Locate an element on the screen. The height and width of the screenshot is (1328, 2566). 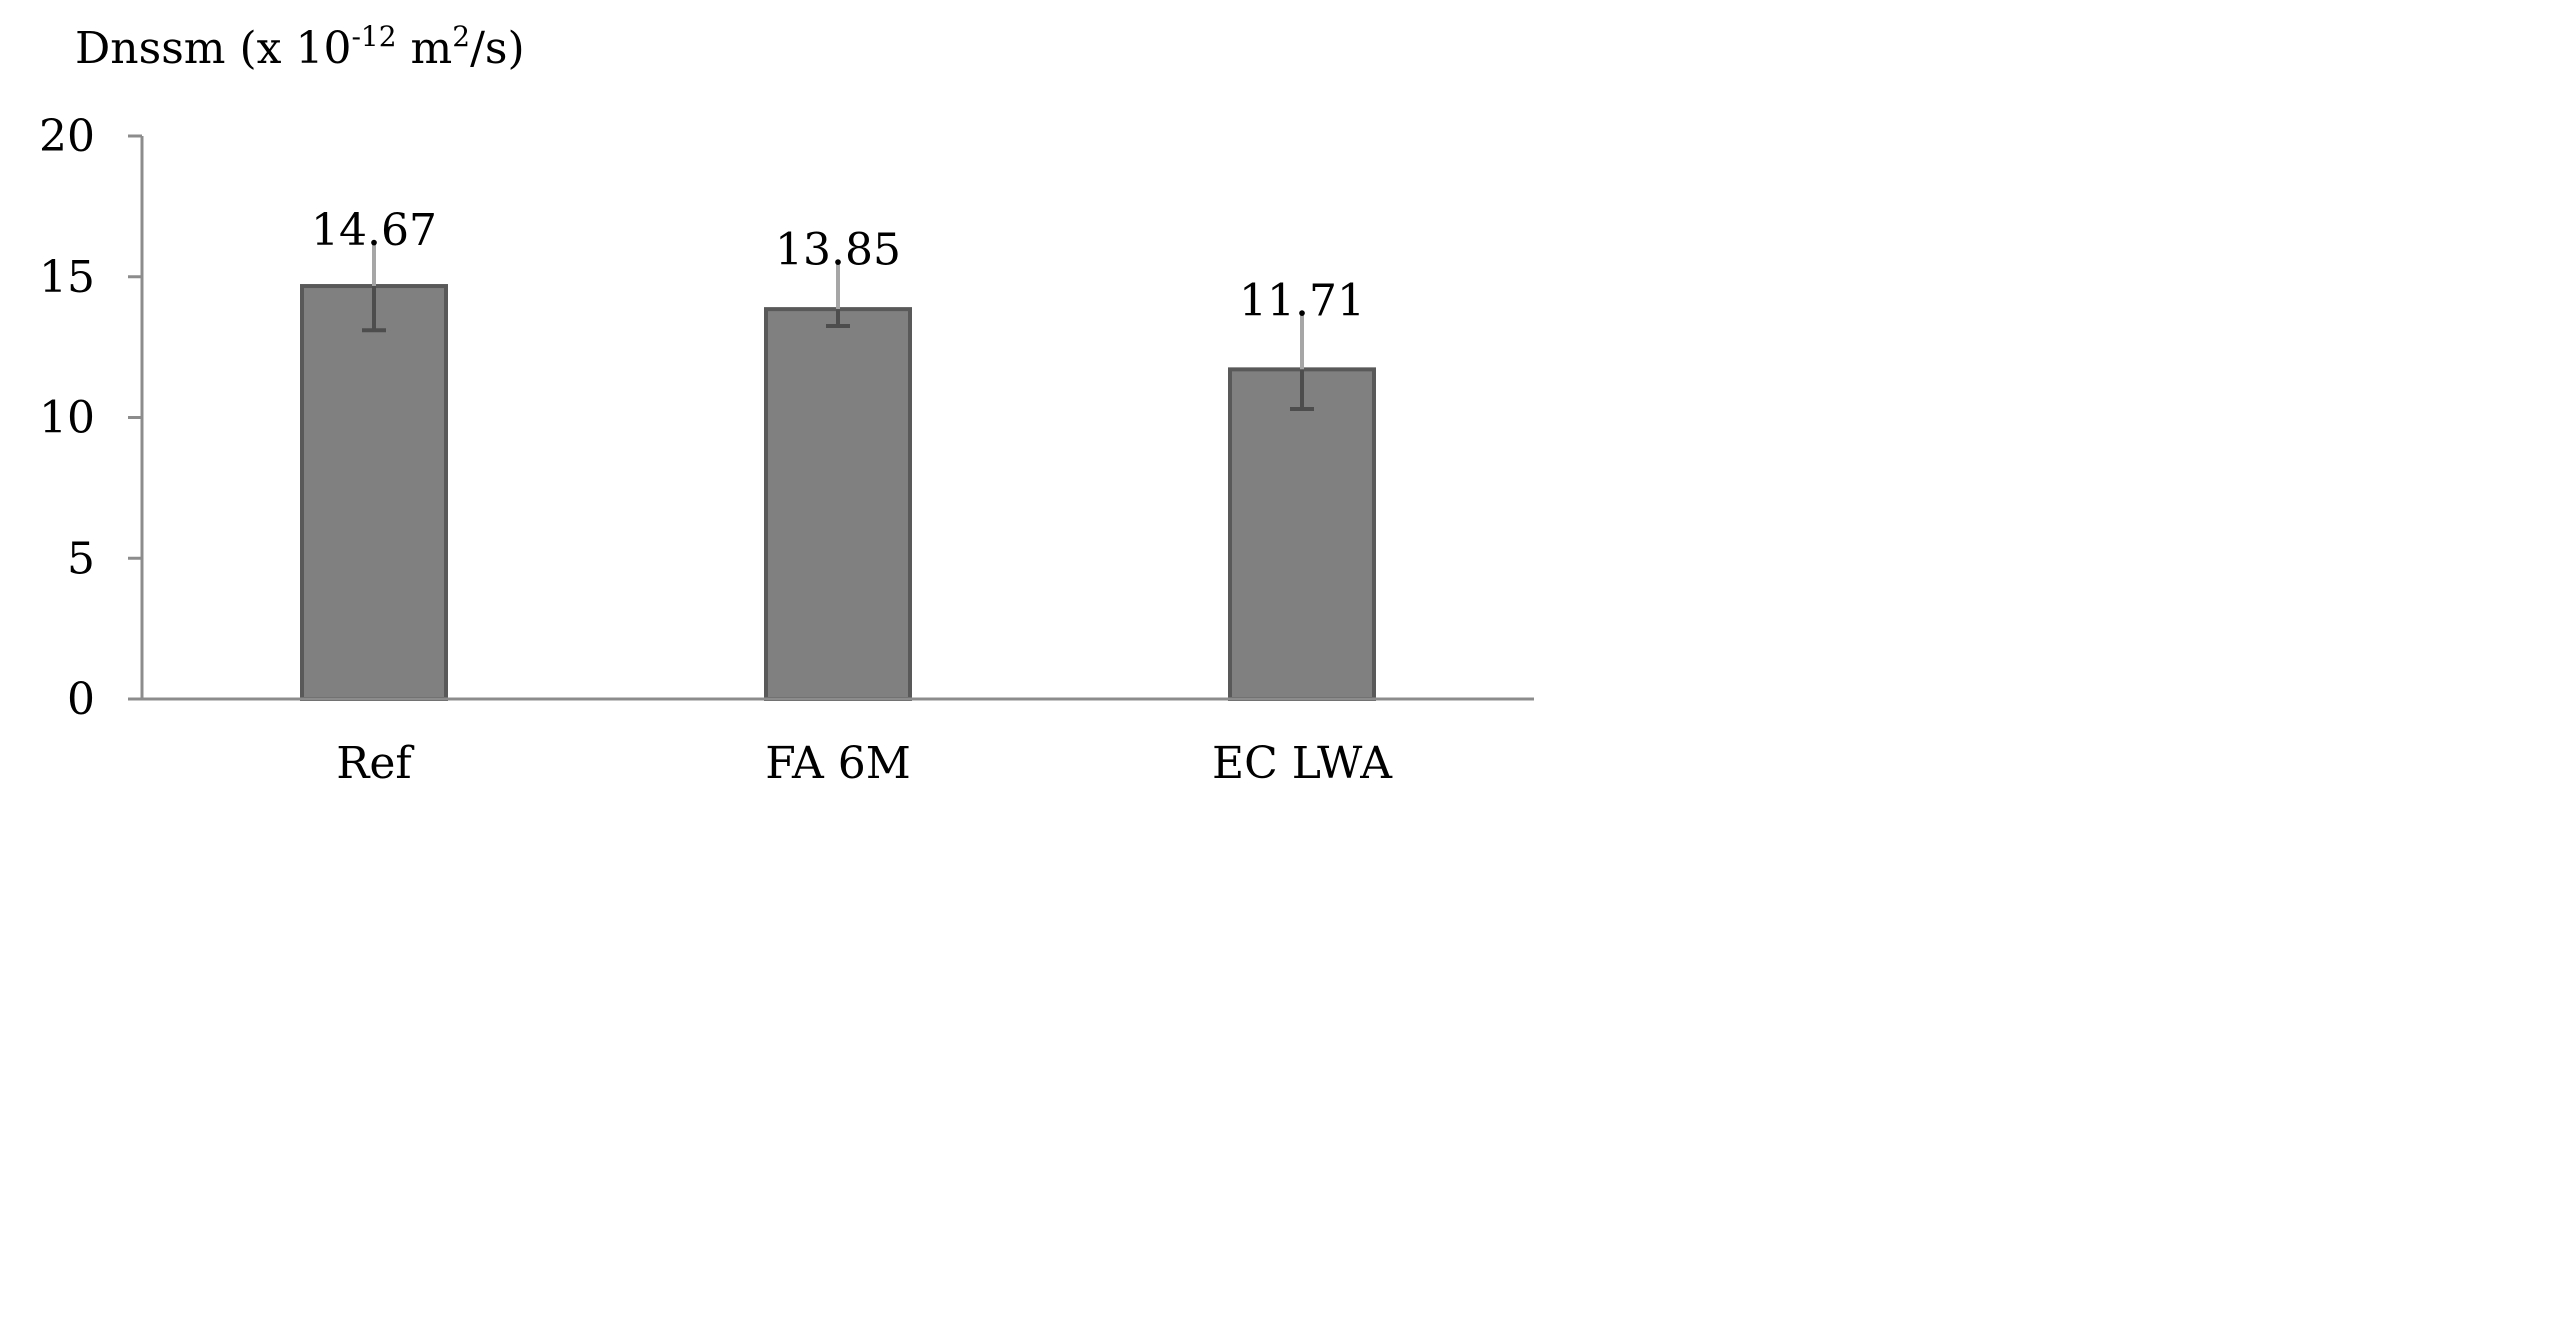
y-axis-title-prefix: Dnssm (x 10 is located at coordinates (213, 48).